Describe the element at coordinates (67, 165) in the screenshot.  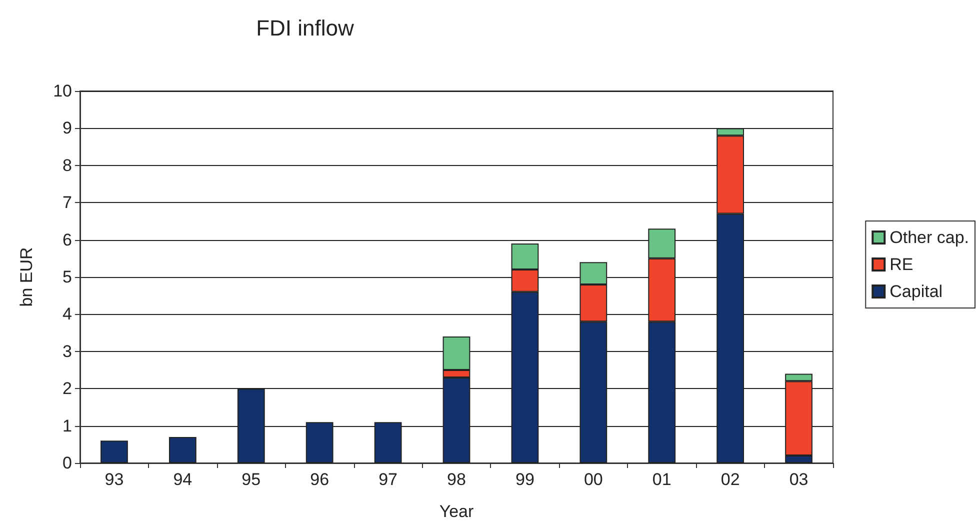
I see `y-tick-label: 8` at that location.